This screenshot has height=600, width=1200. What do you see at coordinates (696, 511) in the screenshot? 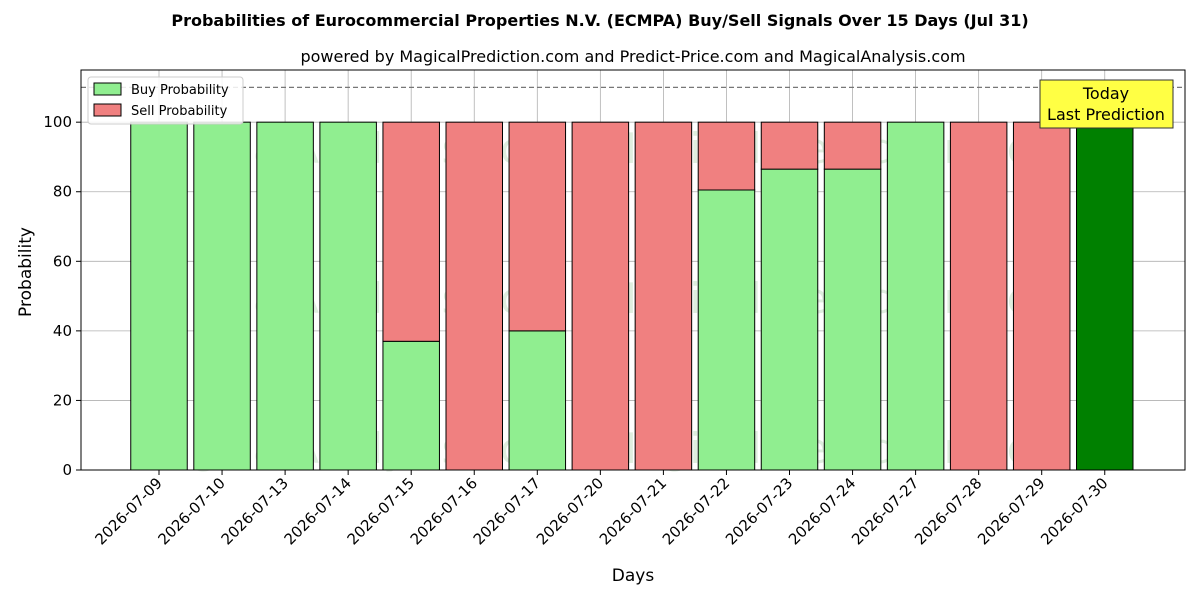
I see `x-tick-label-9: 2026-07-22` at bounding box center [696, 511].